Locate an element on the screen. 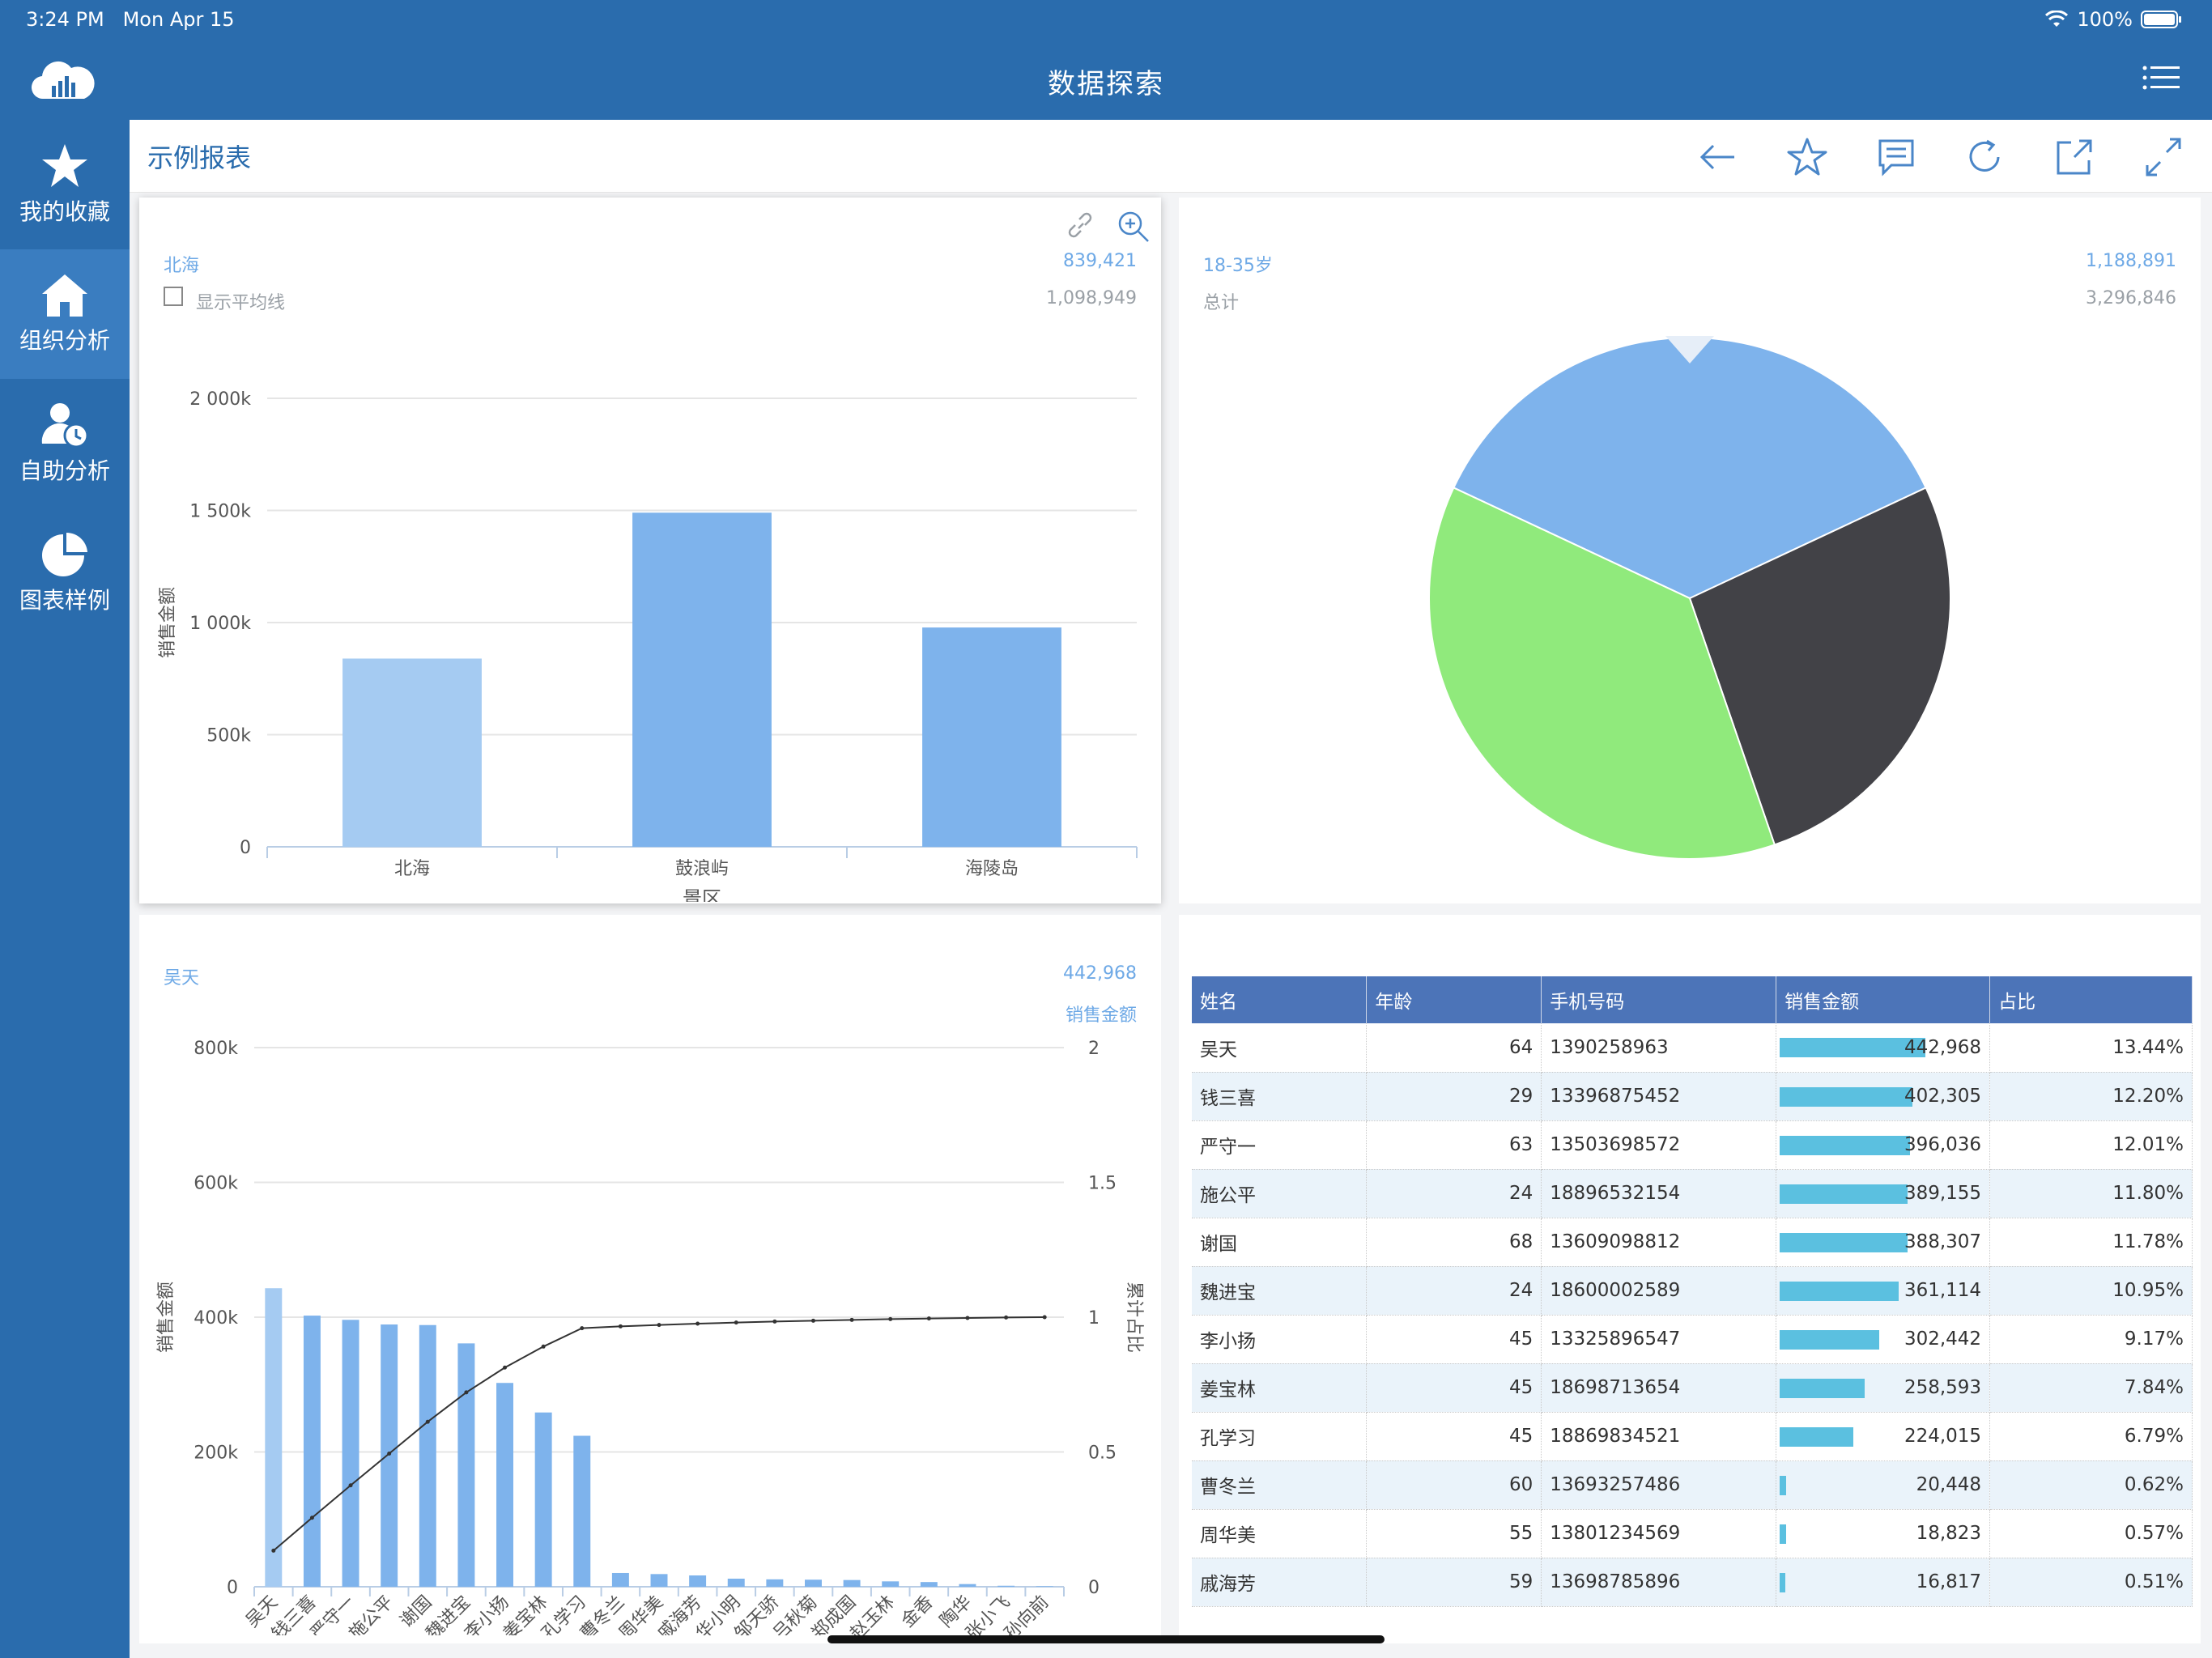 The height and width of the screenshot is (1658, 2212). y-tick-label: 600k is located at coordinates (216, 1184).